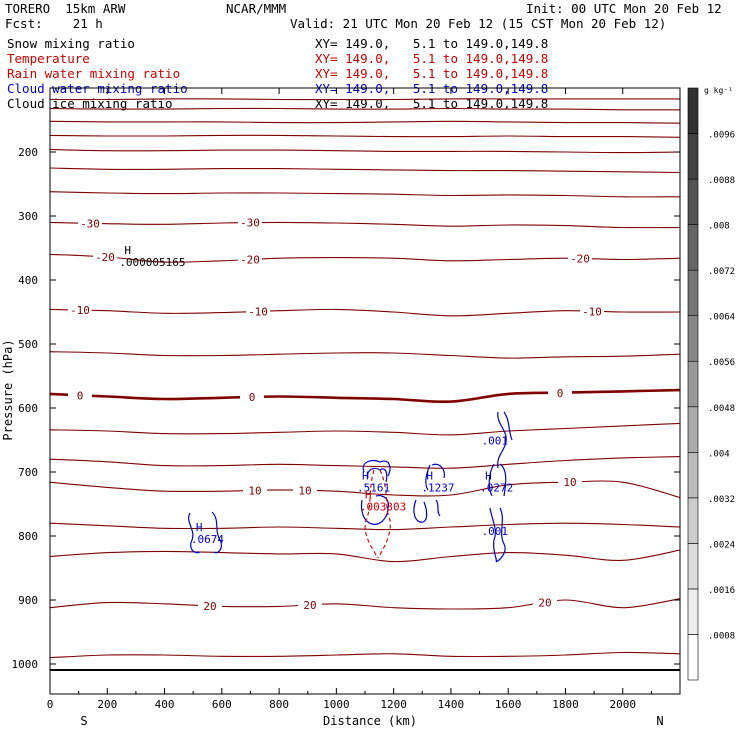  What do you see at coordinates (94, 73) in the screenshot?
I see `field-label-rain: Rain water mixing ratio` at bounding box center [94, 73].